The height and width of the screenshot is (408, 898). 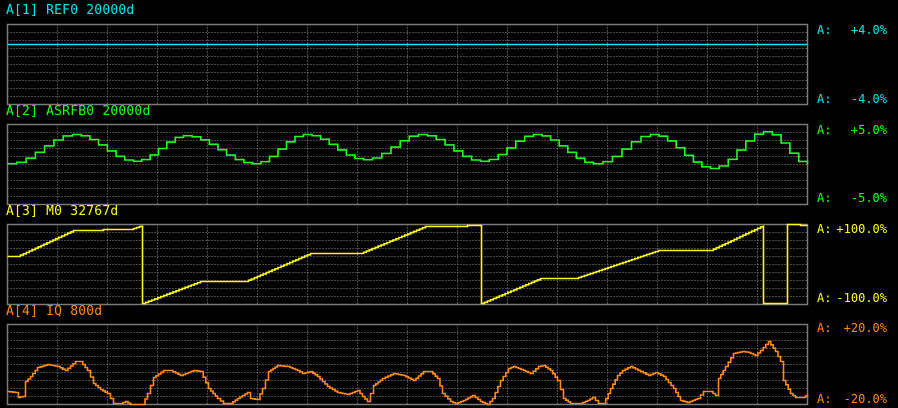 I want to click on channel-4-trace, so click(x=408, y=373).